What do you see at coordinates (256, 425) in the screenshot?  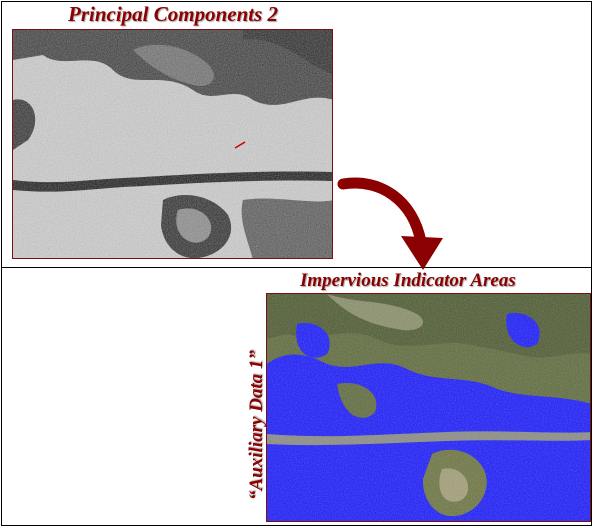 I see `auxiliary-data-label: “Auxiliary Data 1”` at bounding box center [256, 425].